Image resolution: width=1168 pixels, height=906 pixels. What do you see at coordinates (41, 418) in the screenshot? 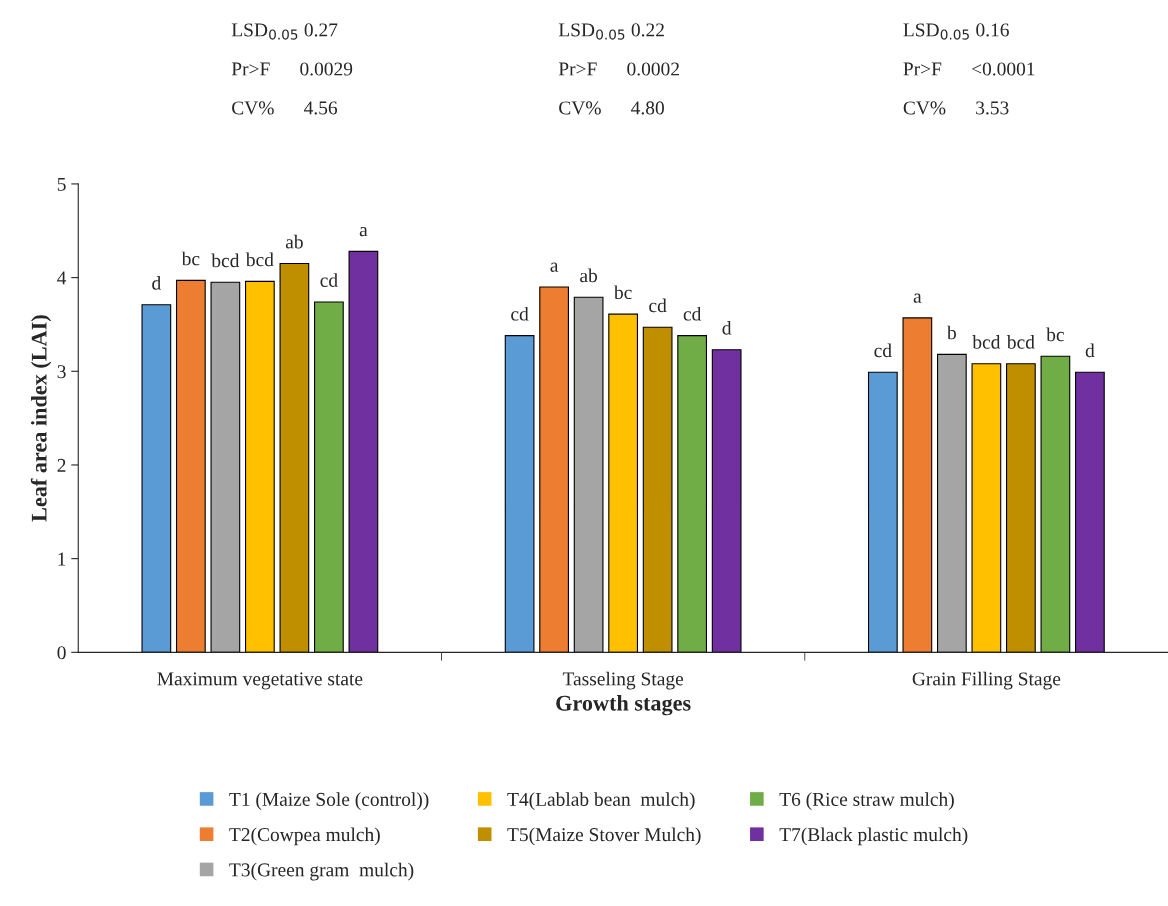
I see `y-axis-title: Leaf area index (LAI)` at bounding box center [41, 418].